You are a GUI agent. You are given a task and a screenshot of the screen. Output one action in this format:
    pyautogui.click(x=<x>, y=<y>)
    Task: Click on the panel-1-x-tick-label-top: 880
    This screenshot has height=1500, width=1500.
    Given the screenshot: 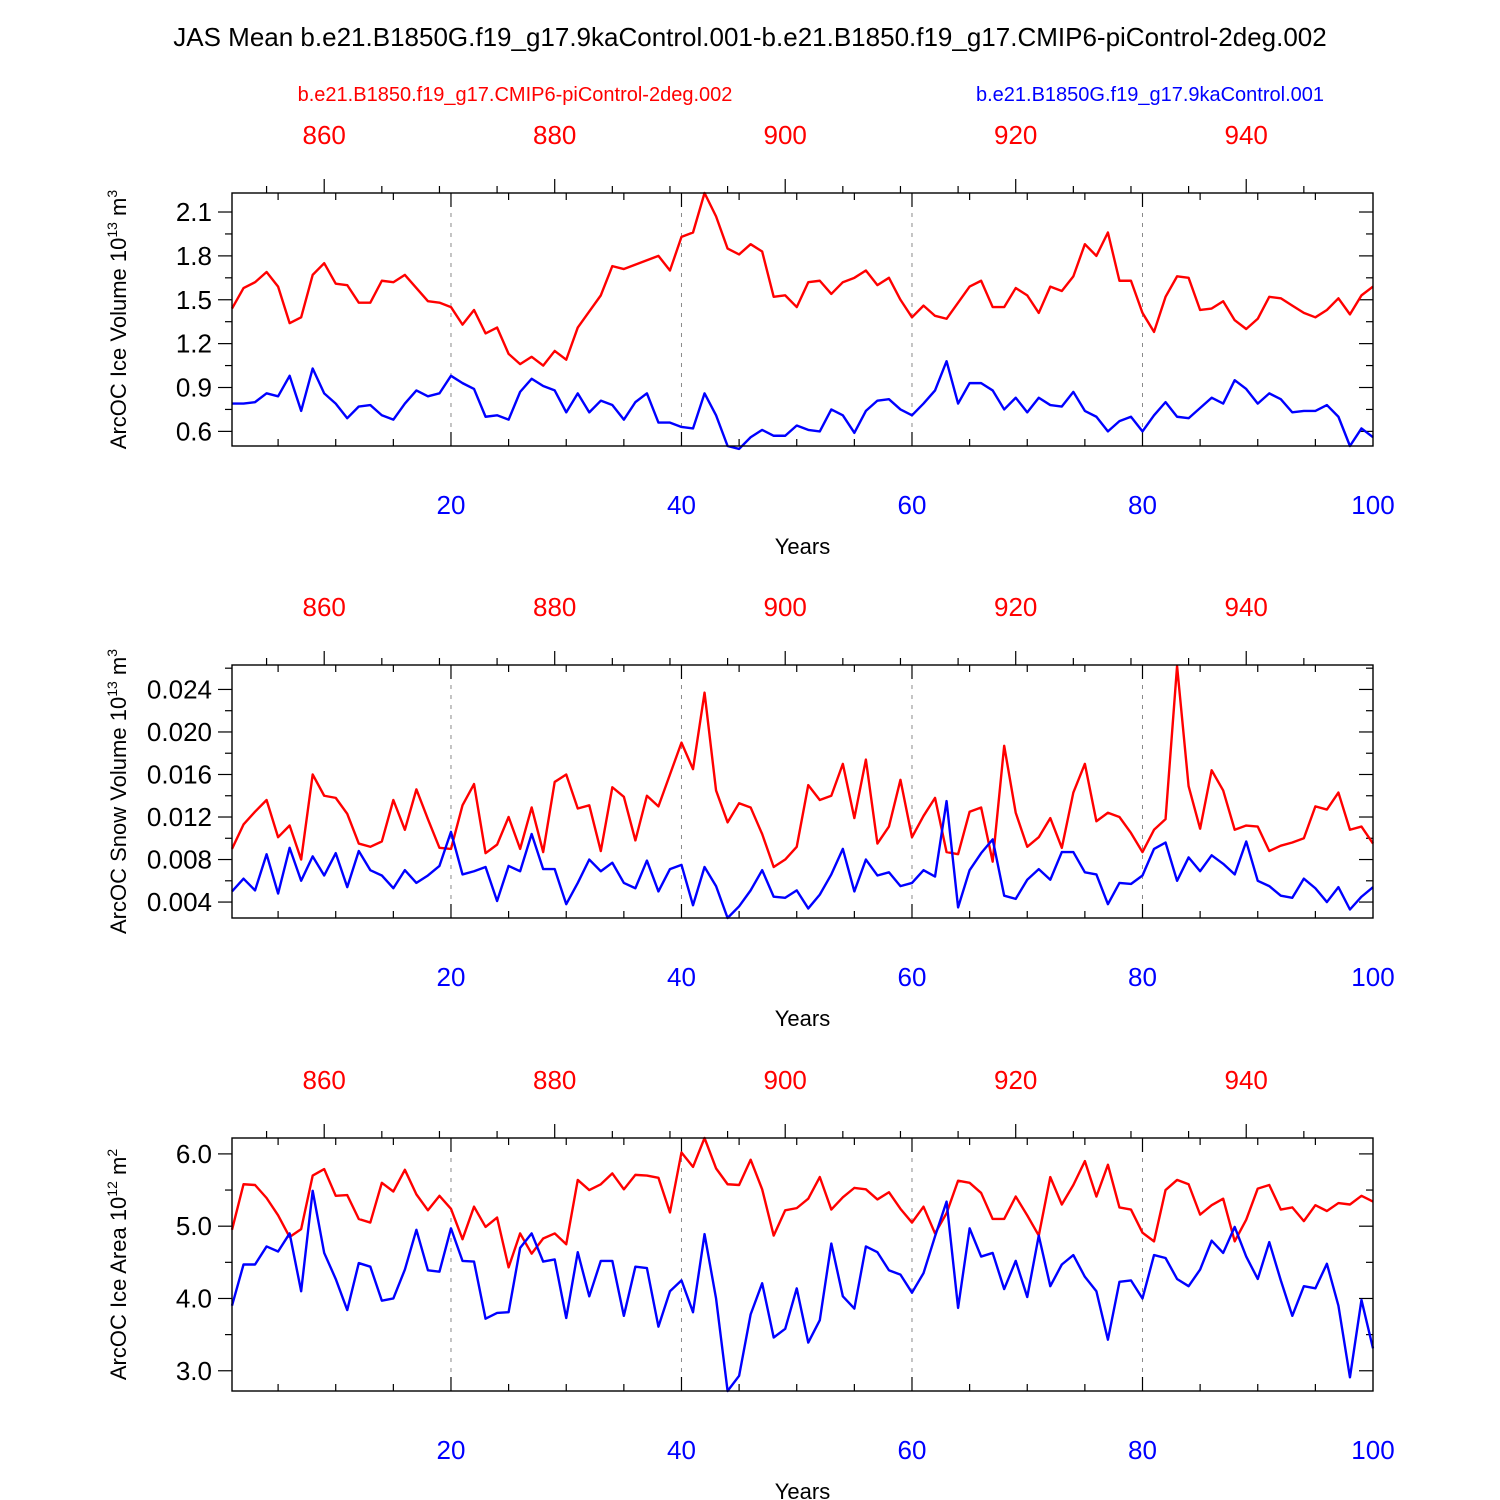 What is the action you would take?
    pyautogui.click(x=554, y=135)
    